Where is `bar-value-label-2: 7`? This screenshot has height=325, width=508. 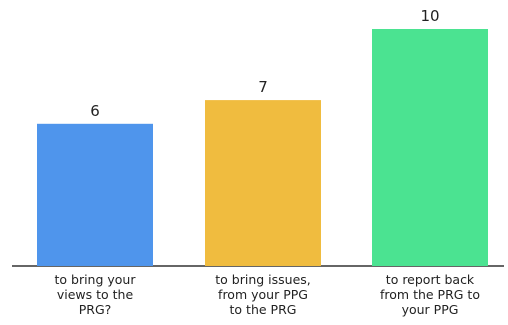 bar-value-label-2: 7 is located at coordinates (263, 87).